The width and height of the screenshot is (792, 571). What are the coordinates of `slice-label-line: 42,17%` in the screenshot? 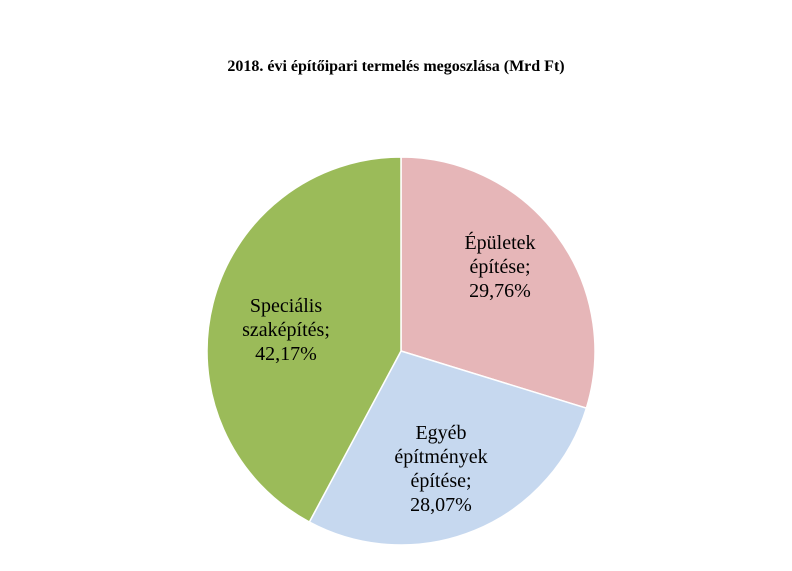 It's located at (286, 354).